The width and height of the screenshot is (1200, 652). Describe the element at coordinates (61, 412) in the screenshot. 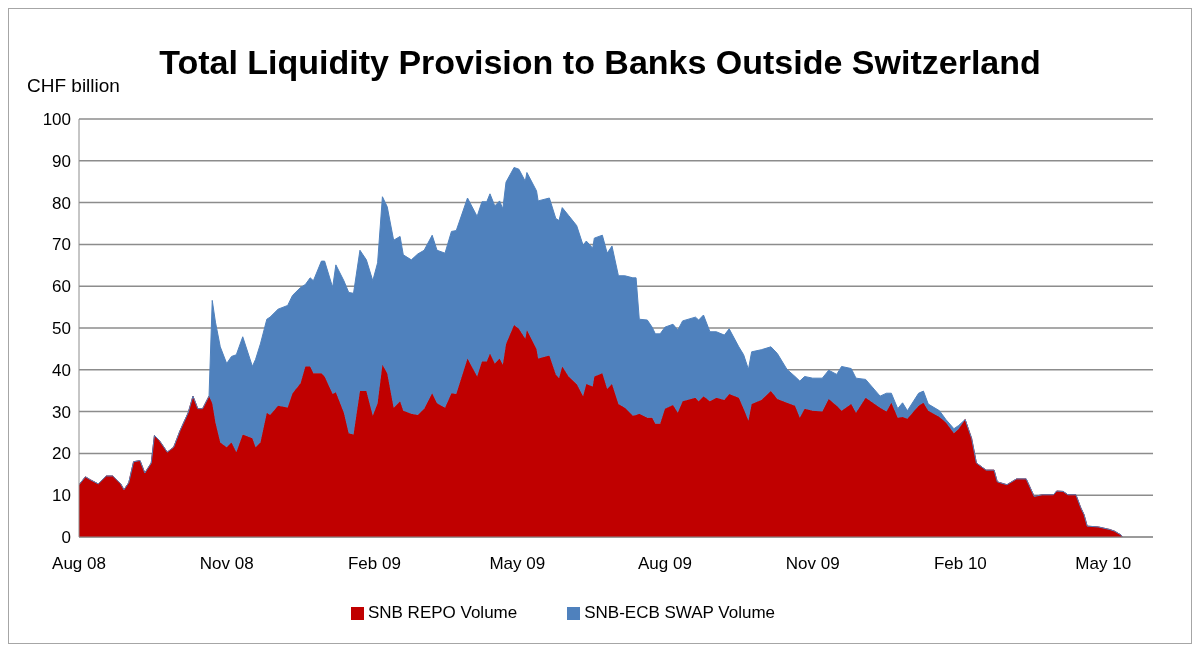

I see `y-tick-label: 30` at that location.